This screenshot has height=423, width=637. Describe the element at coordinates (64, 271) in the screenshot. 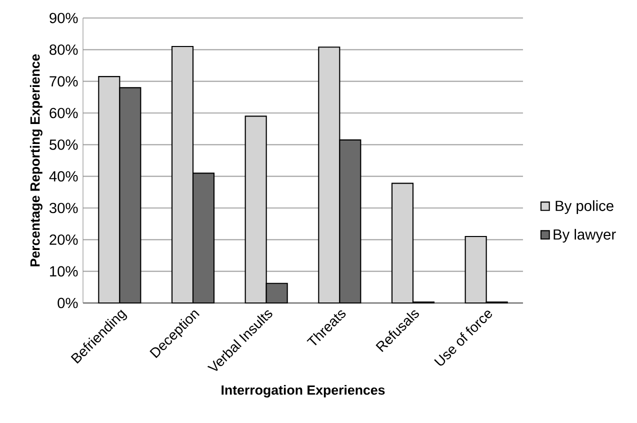

I see `y-tick-label: 10%` at that location.